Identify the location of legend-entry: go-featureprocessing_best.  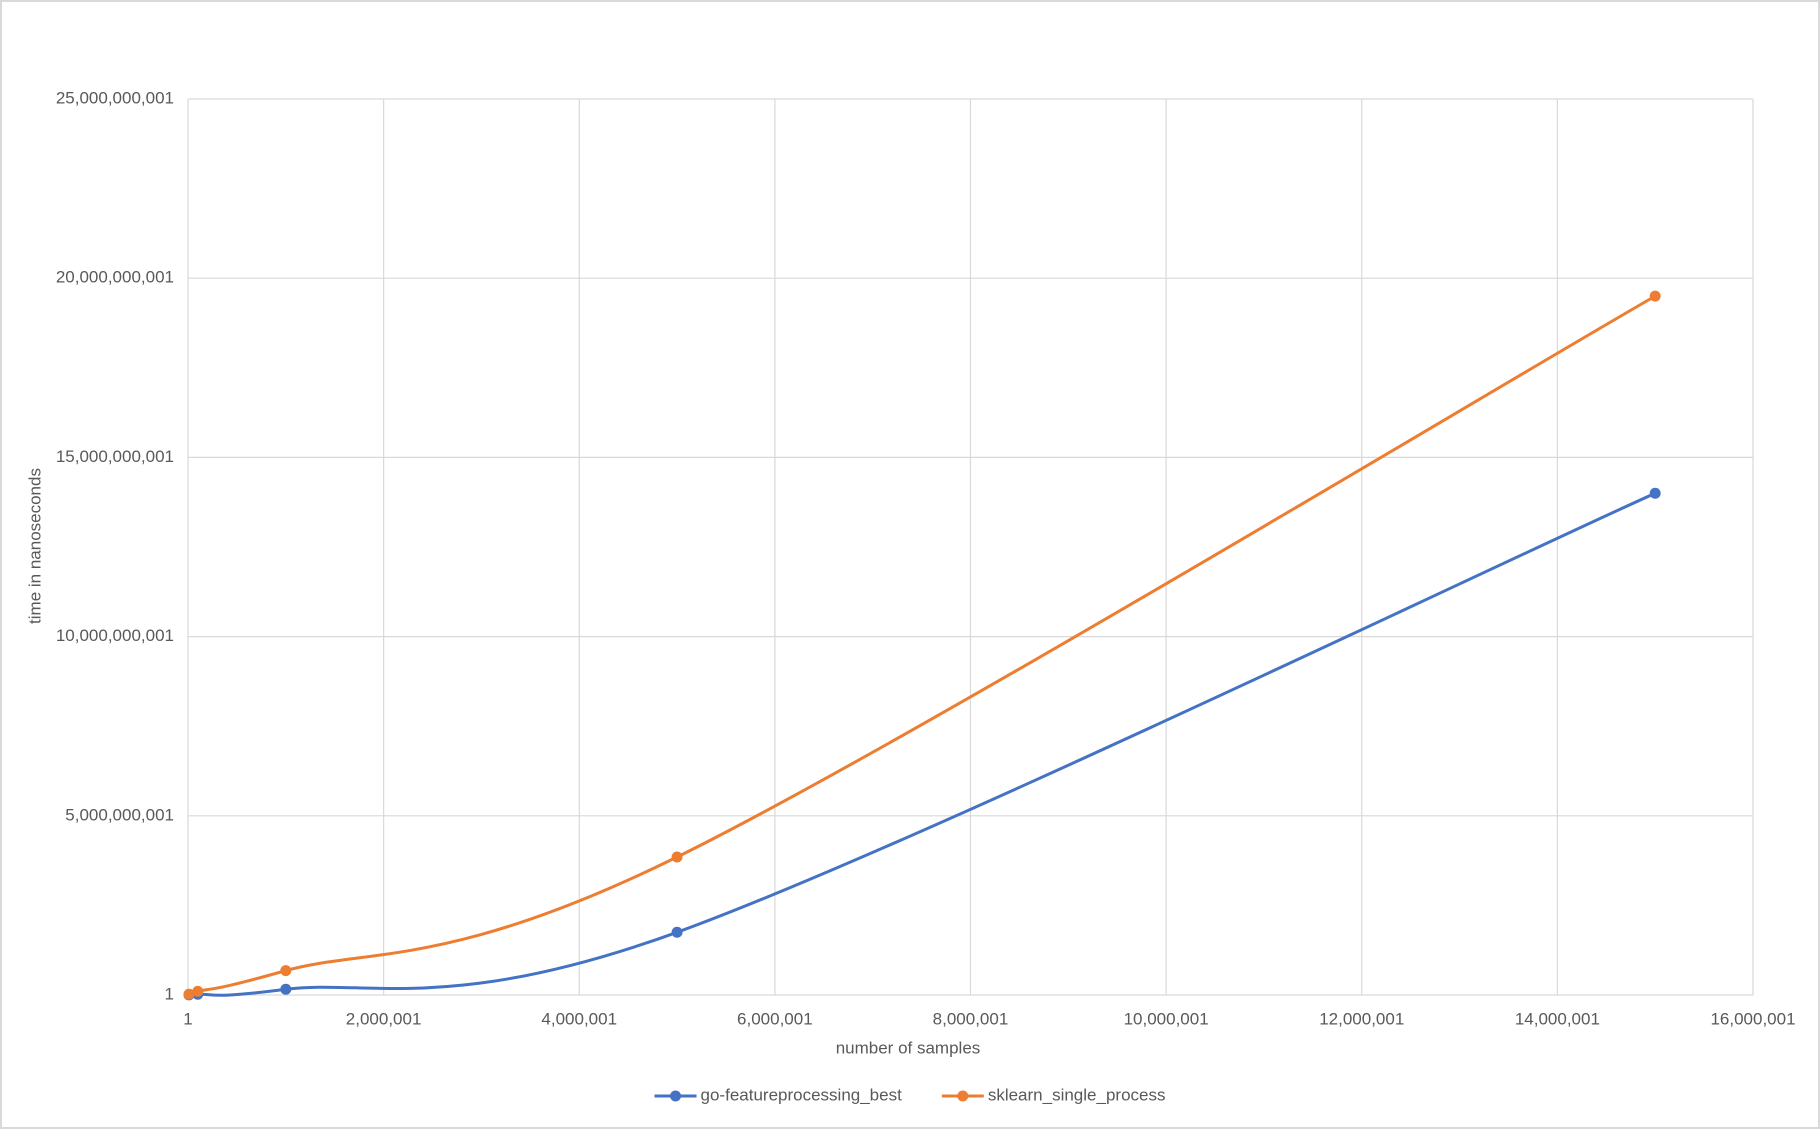
(778, 1094).